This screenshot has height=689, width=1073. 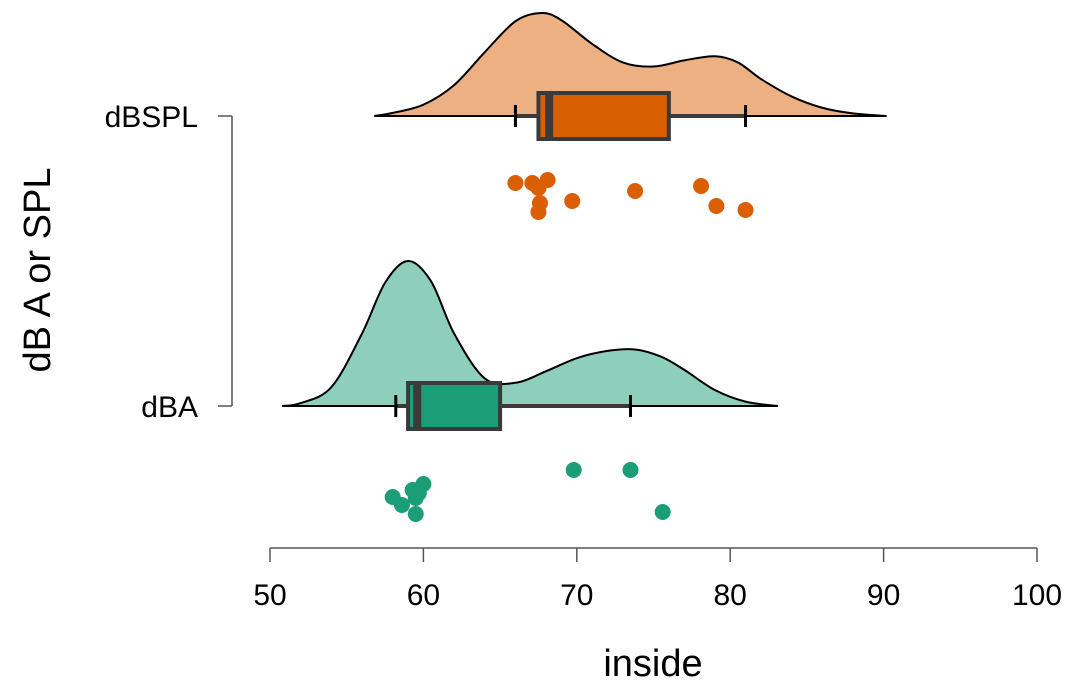 What do you see at coordinates (125, 262) in the screenshot?
I see `y-axis: dBSPL dBA dB A or SPL` at bounding box center [125, 262].